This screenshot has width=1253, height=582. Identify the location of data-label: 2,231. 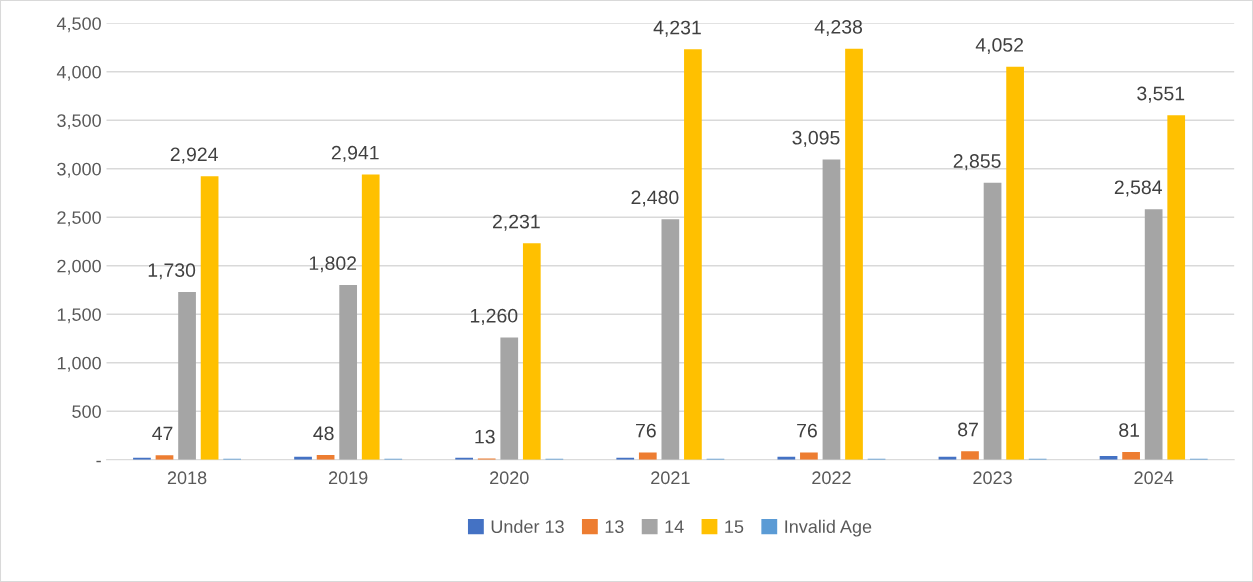
(516, 222).